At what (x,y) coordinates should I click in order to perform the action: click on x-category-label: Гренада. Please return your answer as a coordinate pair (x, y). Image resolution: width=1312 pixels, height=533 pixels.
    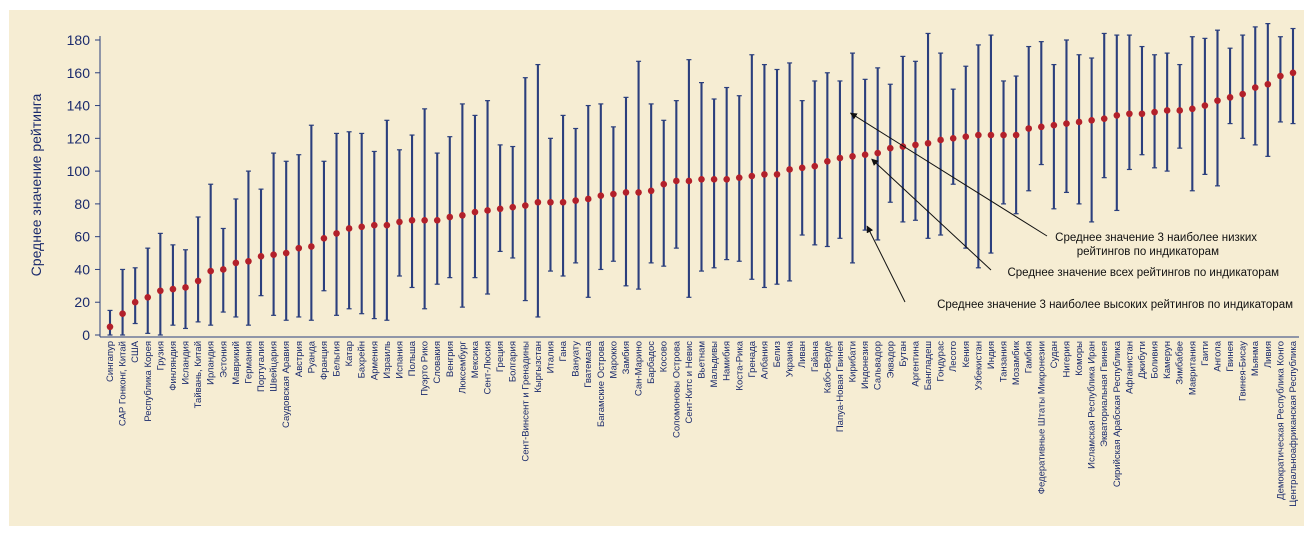
    Looking at the image, I should click on (752, 358).